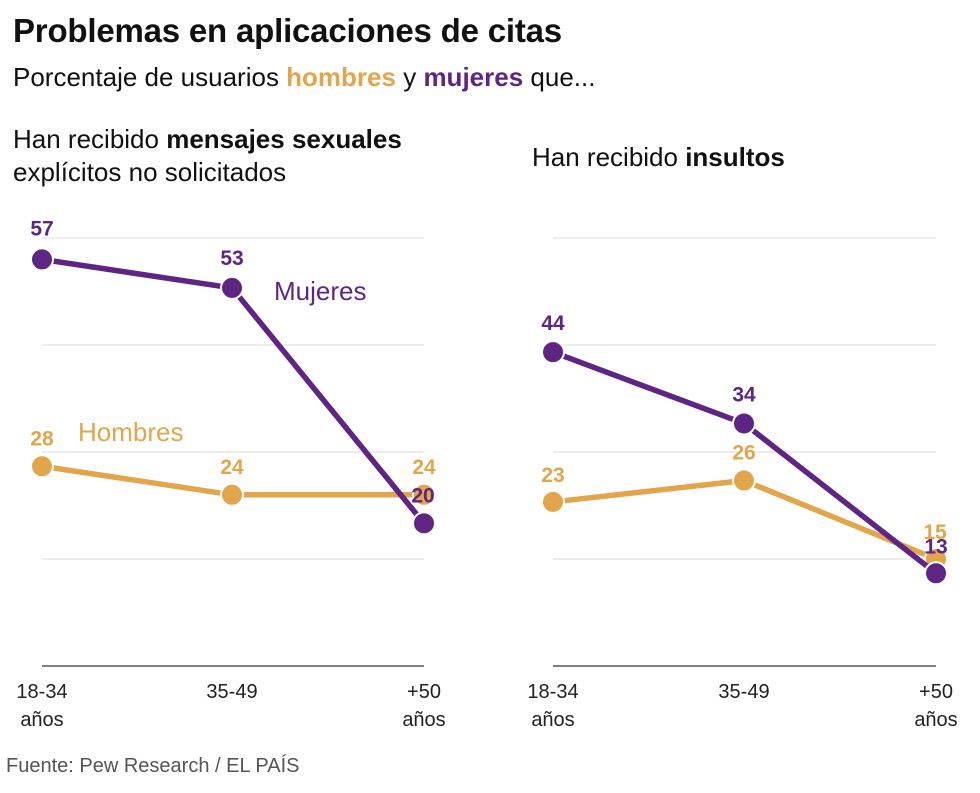 This screenshot has height=793, width=980. What do you see at coordinates (743, 692) in the screenshot?
I see `x-tick-label-2-2: 35-49` at bounding box center [743, 692].